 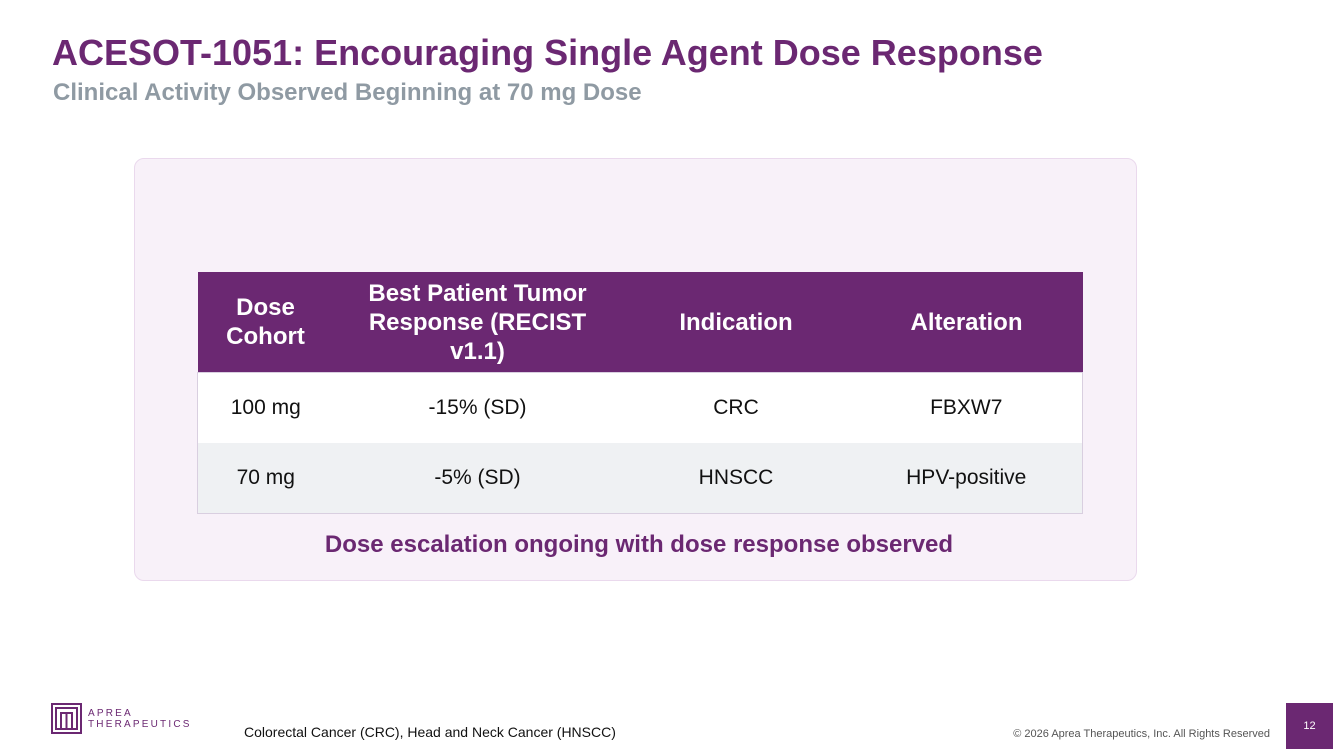 I want to click on cell-alteration: FBXW7, so click(x=966, y=407).